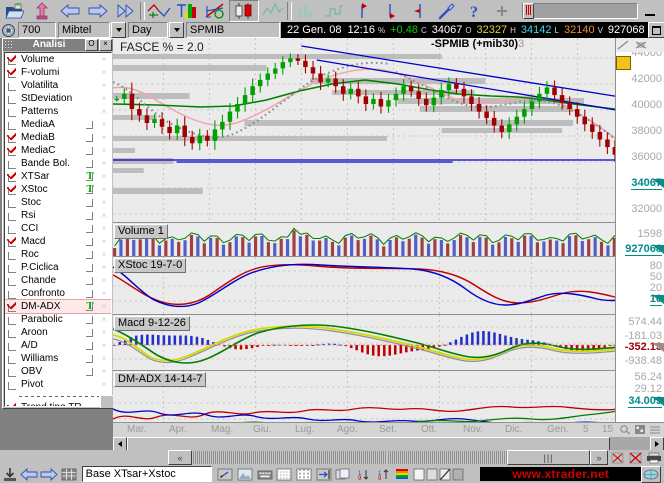 Image resolution: width=664 pixels, height=483 pixels. Describe the element at coordinates (37, 30) in the screenshot. I see `code-field: 700` at that location.